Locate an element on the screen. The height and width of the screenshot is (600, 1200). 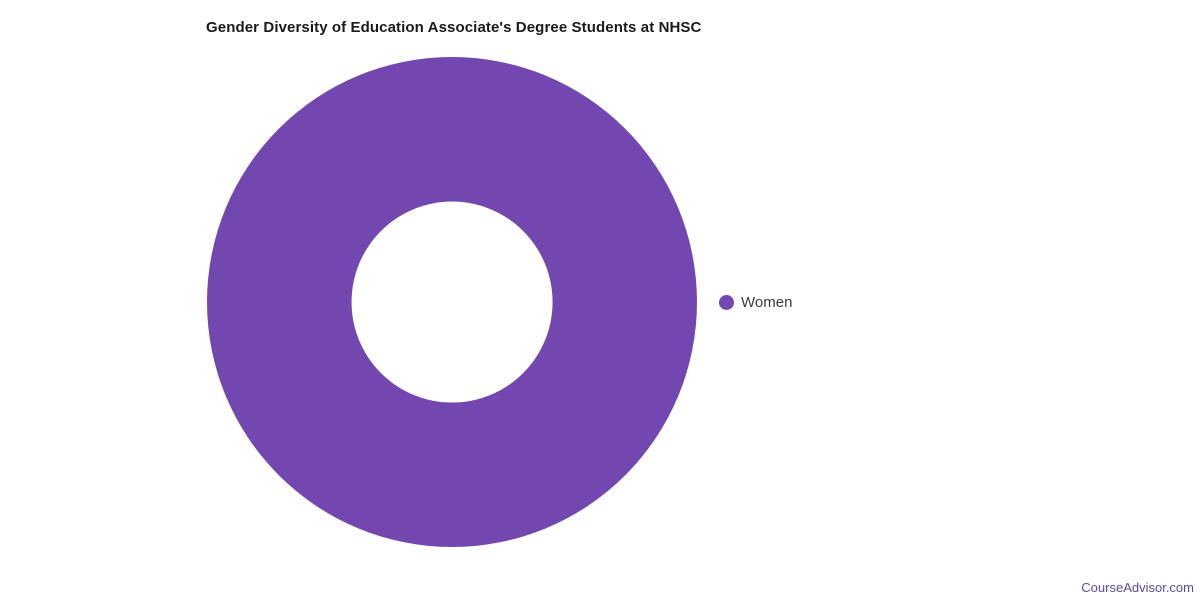
legend-item-women: Women is located at coordinates (755, 302).